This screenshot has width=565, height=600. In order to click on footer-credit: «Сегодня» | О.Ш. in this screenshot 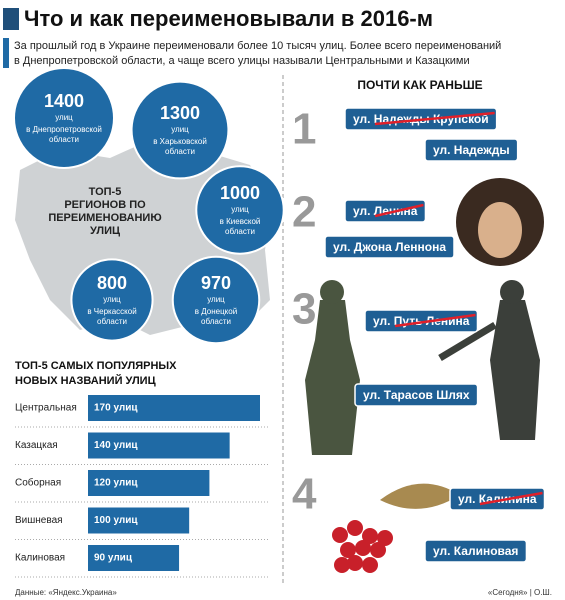, I will do `click(520, 592)`.